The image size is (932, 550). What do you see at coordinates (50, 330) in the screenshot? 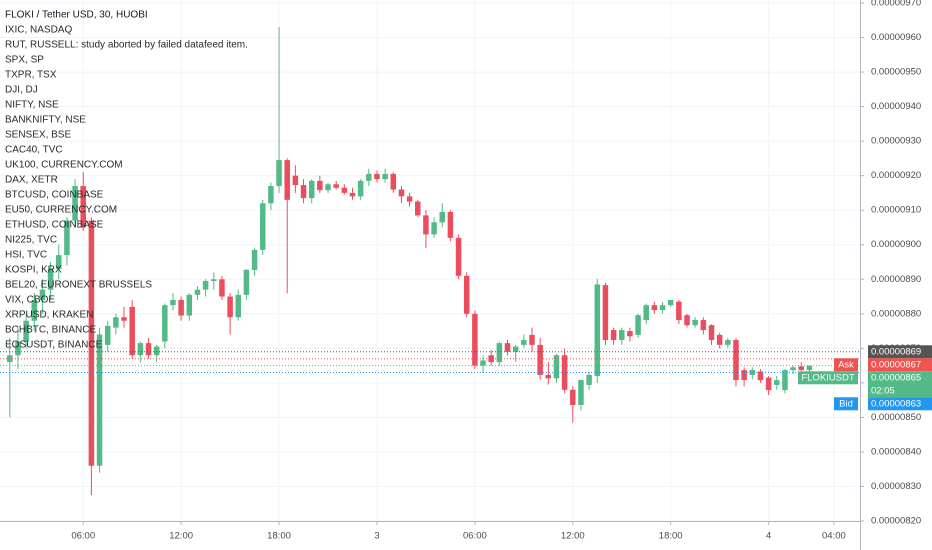
I see `legend-line: BCHBTC, BINANCE` at bounding box center [50, 330].